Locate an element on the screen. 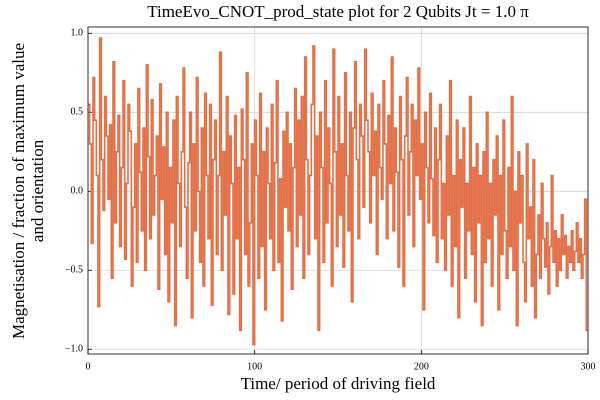 Image resolution: width=600 pixels, height=400 pixels. y-tick-label: −0.5 is located at coordinates (74, 270).